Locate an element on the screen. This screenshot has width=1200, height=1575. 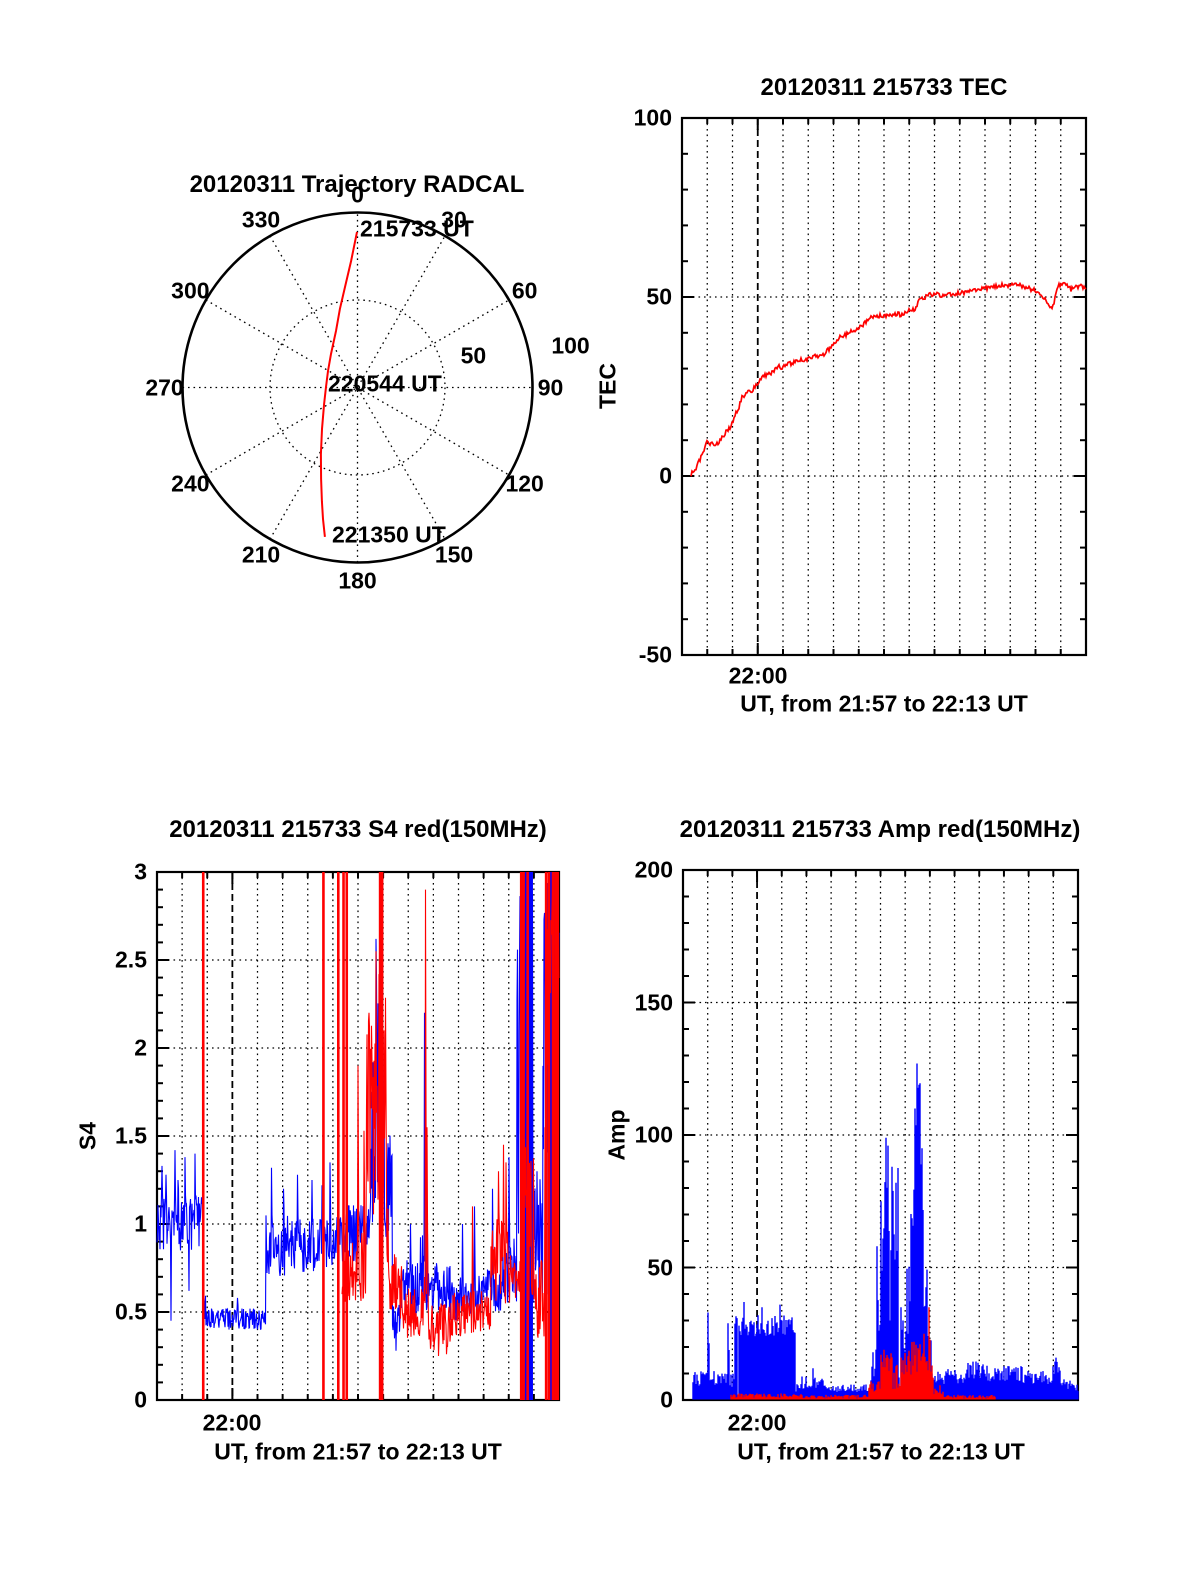
polar-azimuth-label-150: 150 is located at coordinates (454, 554).